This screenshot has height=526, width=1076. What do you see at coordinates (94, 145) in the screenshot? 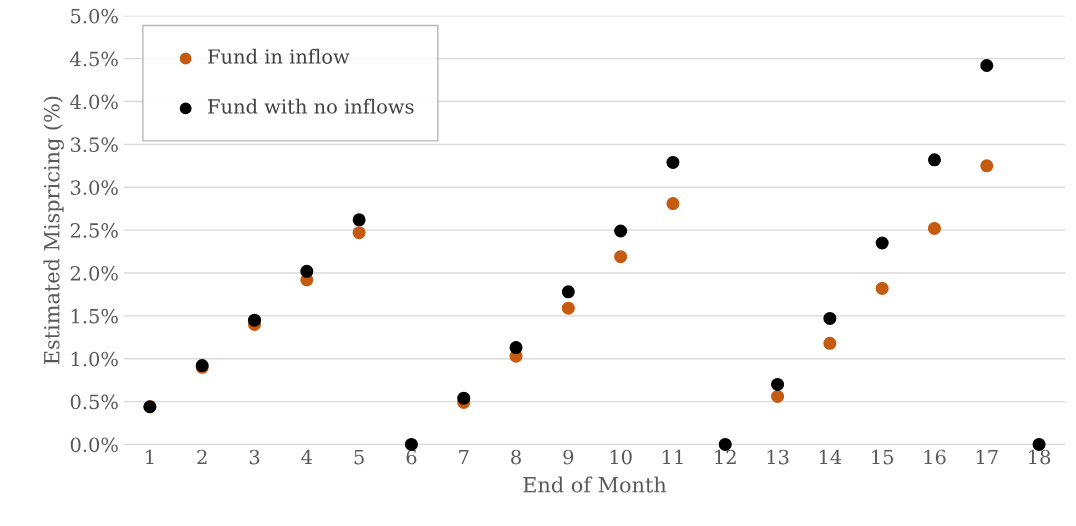
I see `y-tick-label: 3.5%` at bounding box center [94, 145].